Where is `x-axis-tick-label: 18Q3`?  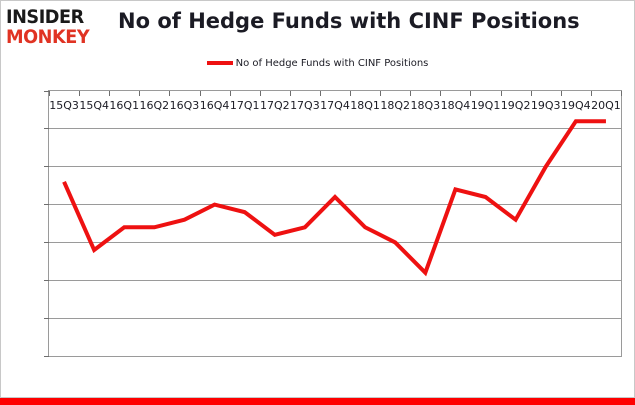
x-axis-tick-label: 18Q3 is located at coordinates (425, 105).